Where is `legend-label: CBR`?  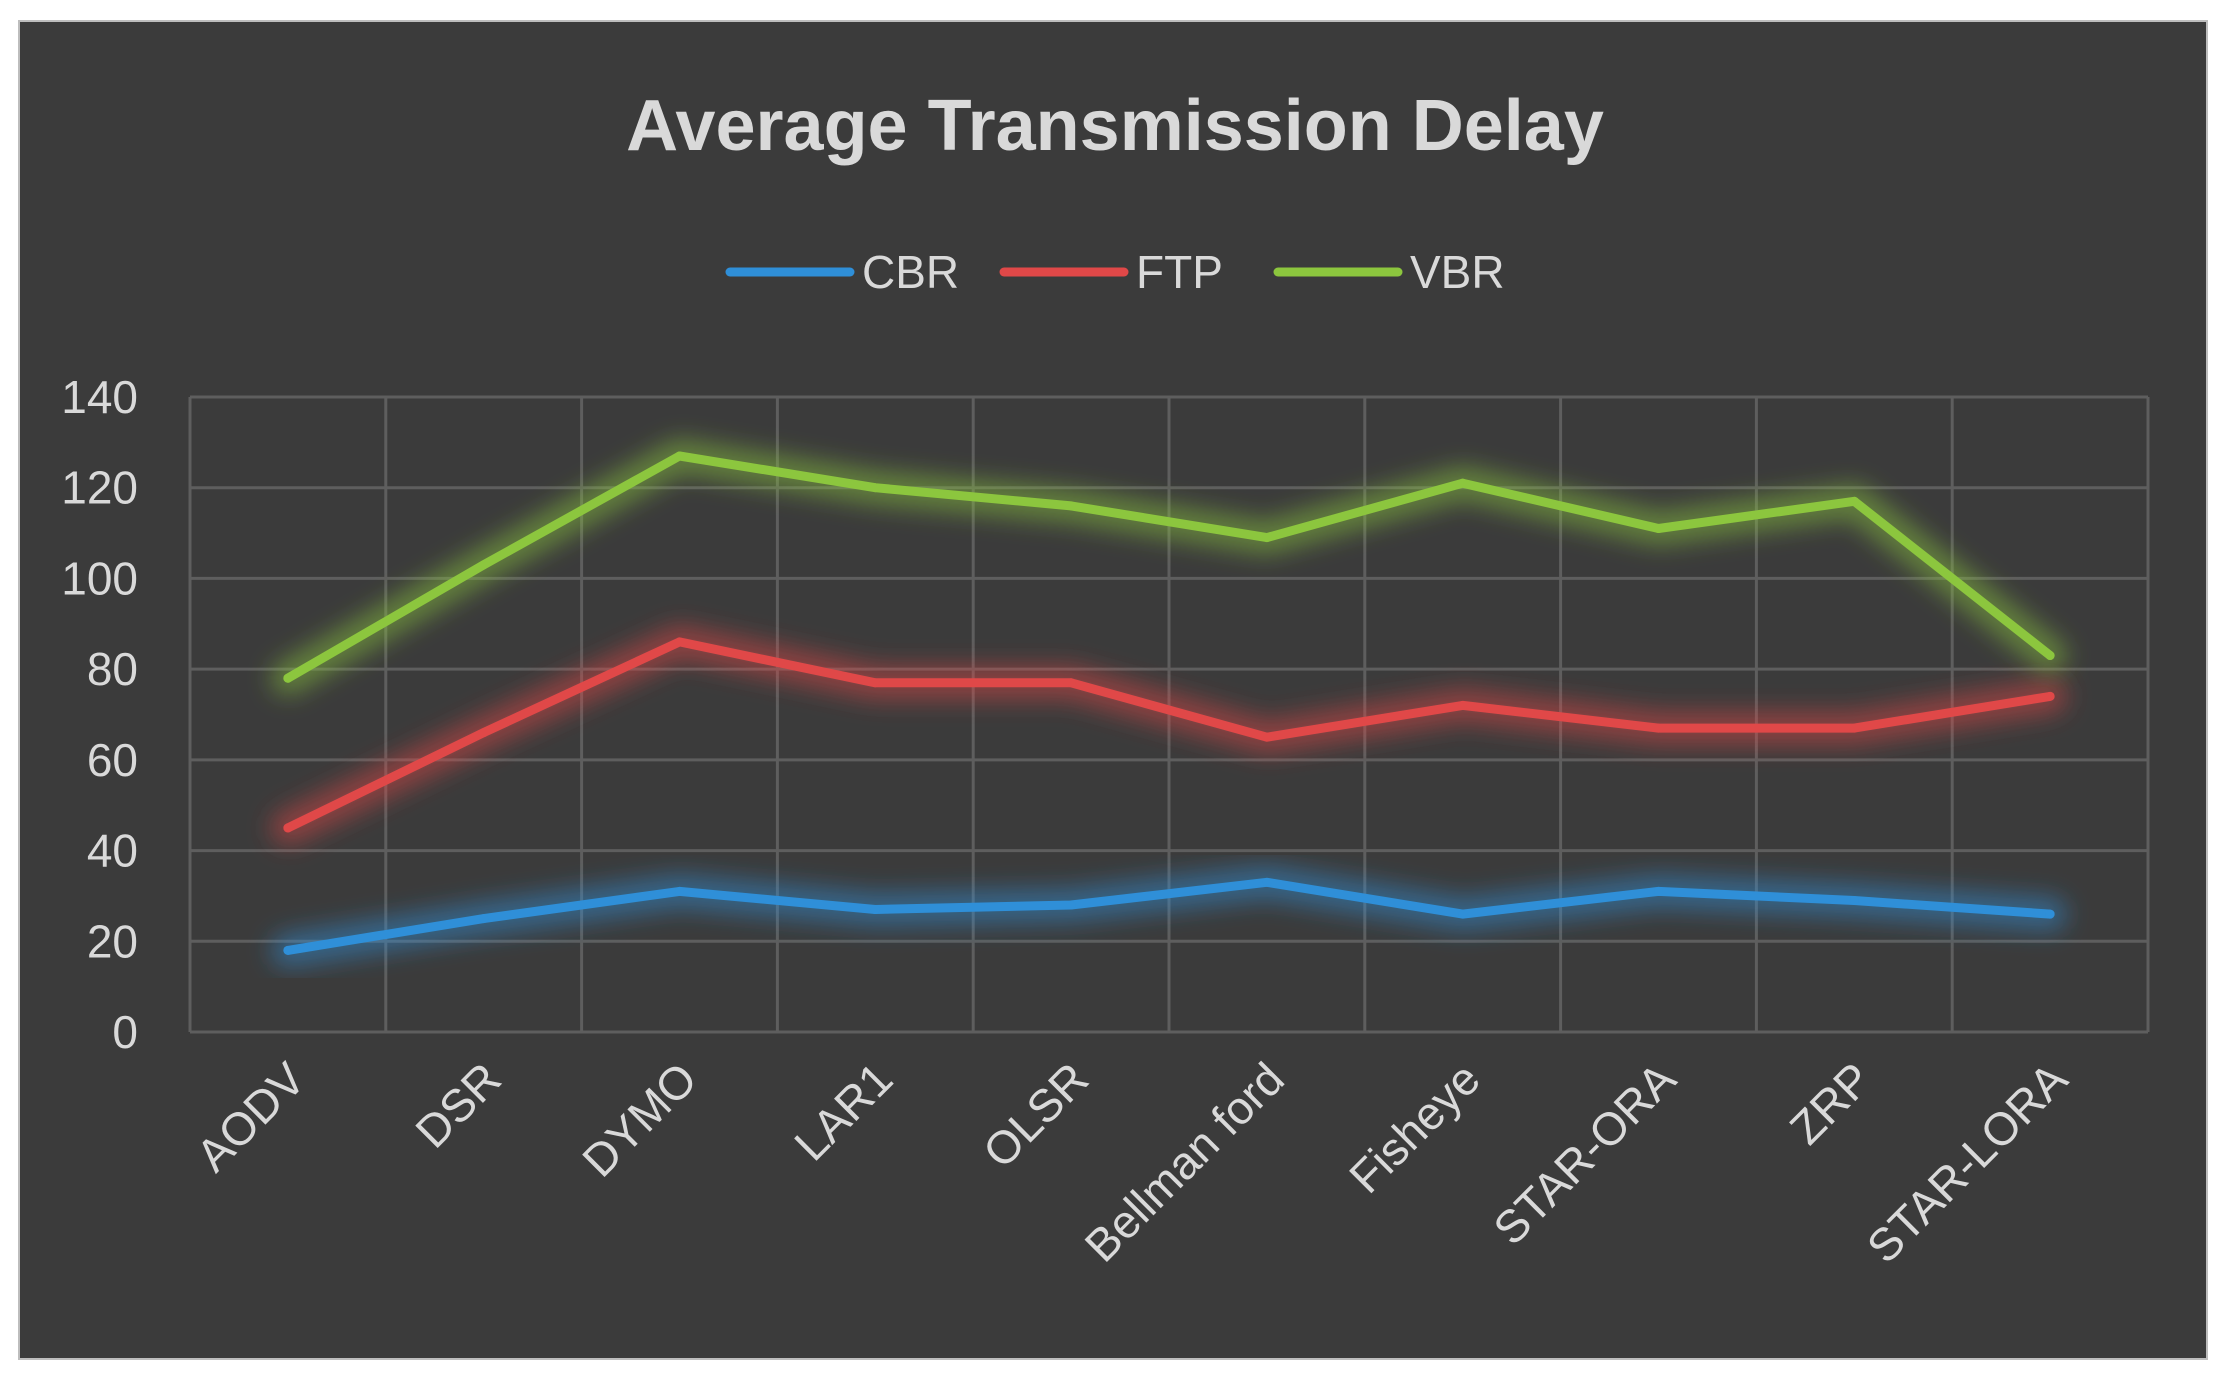 legend-label: CBR is located at coordinates (910, 272).